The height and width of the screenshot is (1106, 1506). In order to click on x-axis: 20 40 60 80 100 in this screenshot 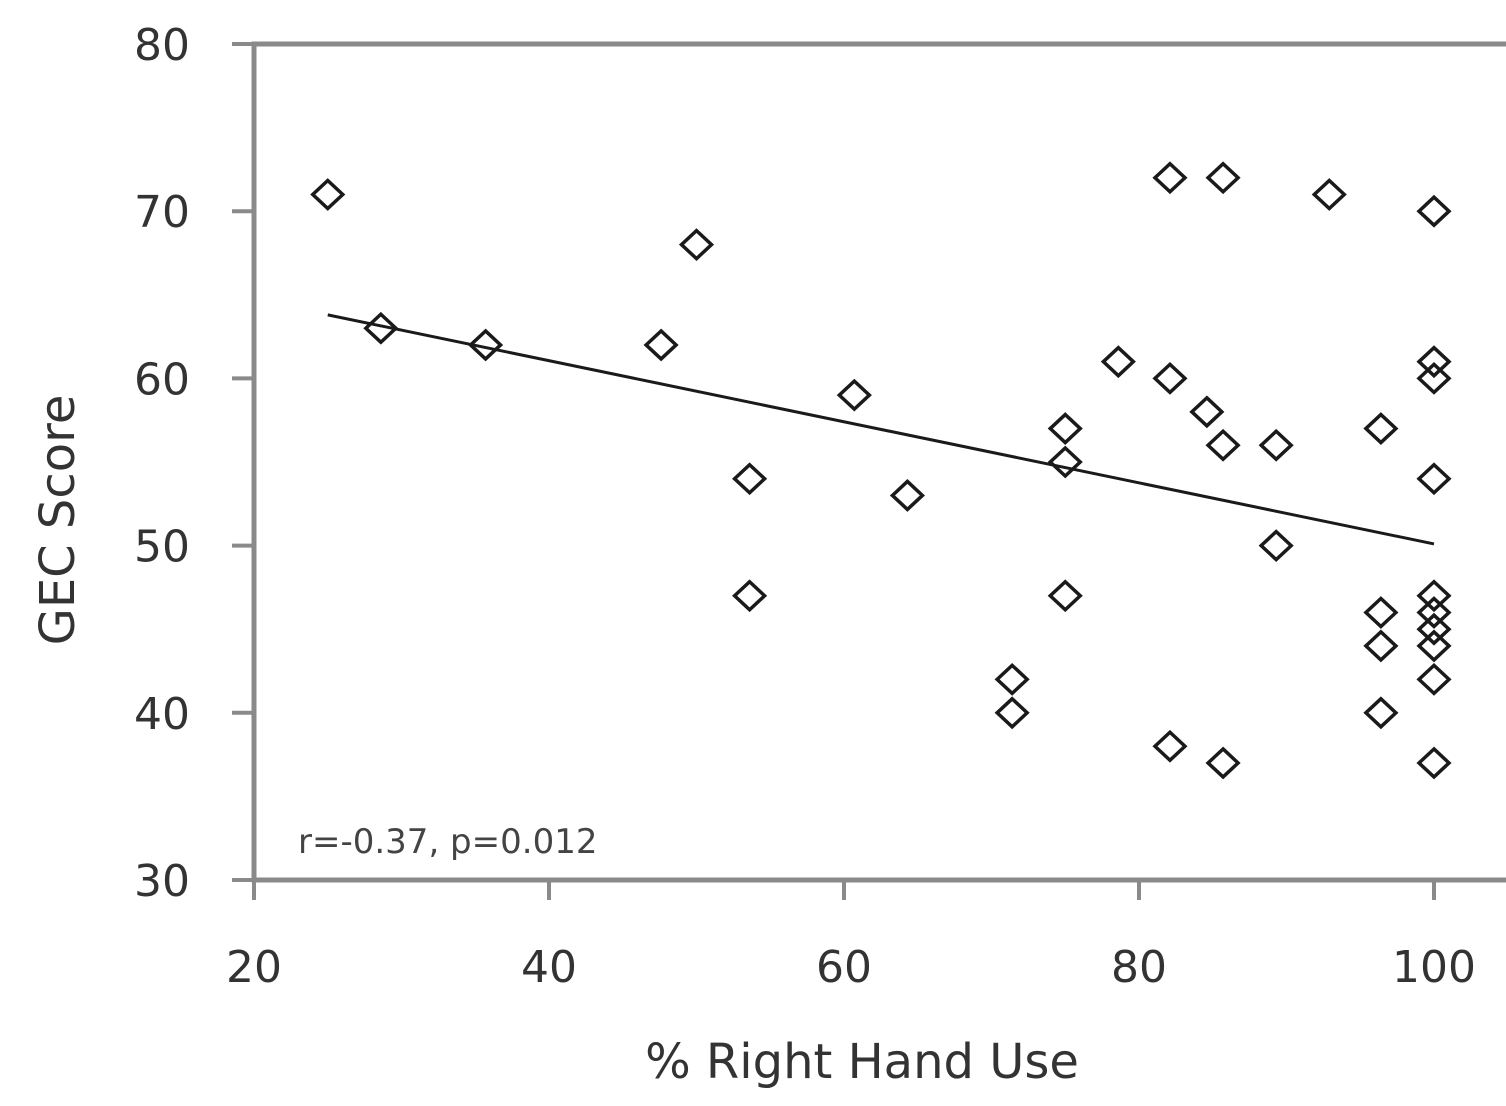, I will do `click(851, 936)`.